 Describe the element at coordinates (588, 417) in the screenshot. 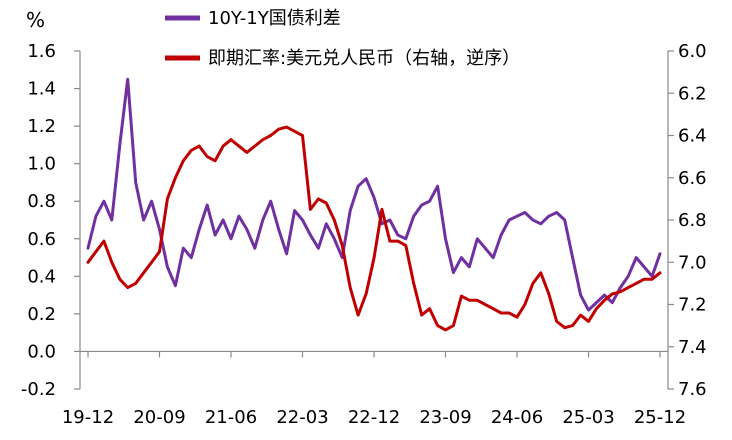

I see `x-axis-tick-label: 25-03` at that location.